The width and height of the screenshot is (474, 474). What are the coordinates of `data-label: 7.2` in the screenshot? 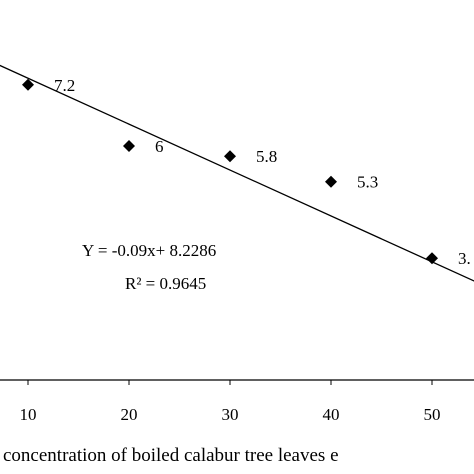 It's located at (64, 85).